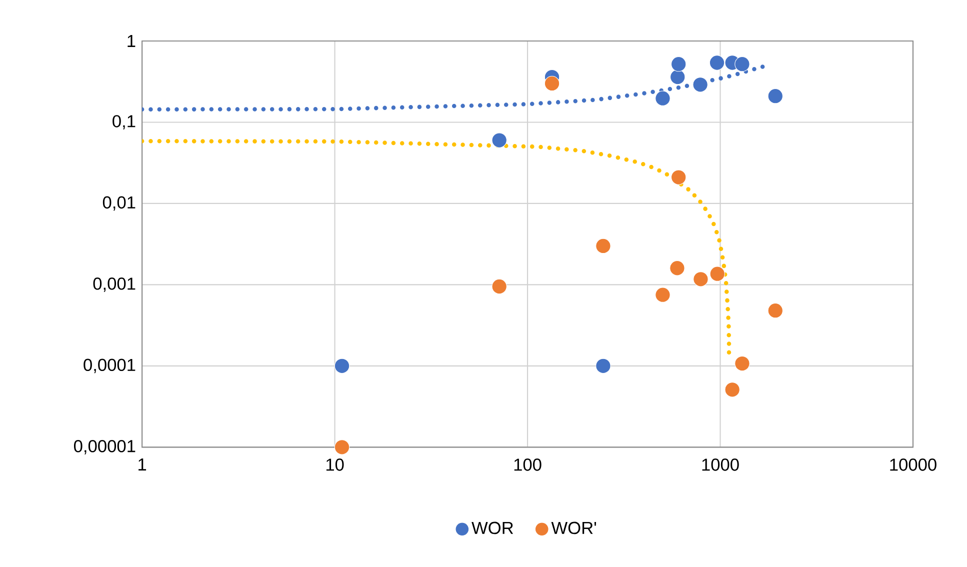  What do you see at coordinates (124, 122) in the screenshot?
I see `y-tick-label: 0,1` at bounding box center [124, 122].